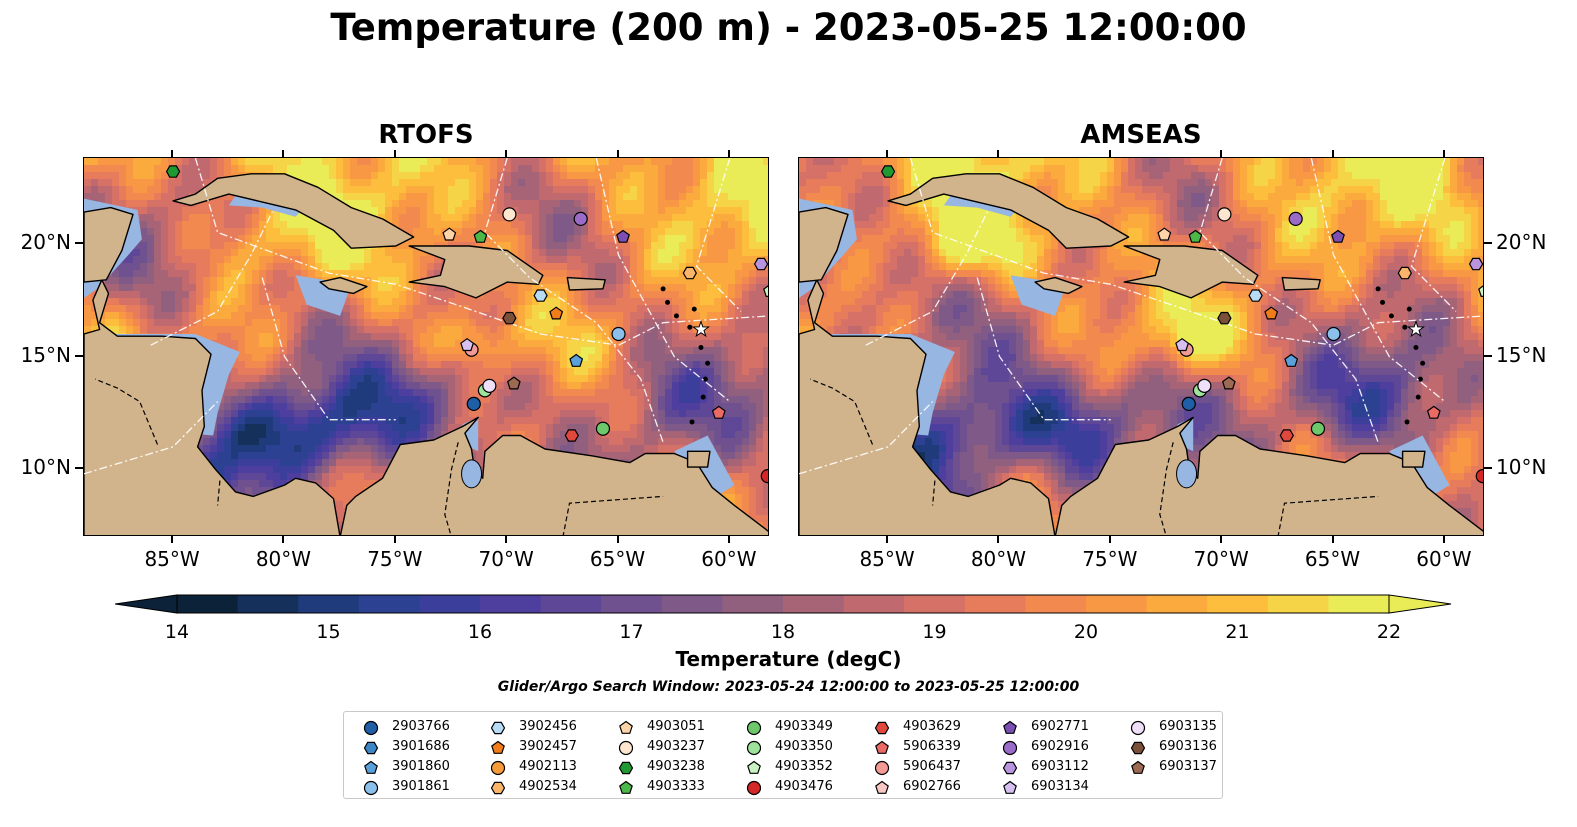 The width and height of the screenshot is (1577, 827). Describe the element at coordinates (1187, 474) in the screenshot. I see `lake-maracaibo` at that location.